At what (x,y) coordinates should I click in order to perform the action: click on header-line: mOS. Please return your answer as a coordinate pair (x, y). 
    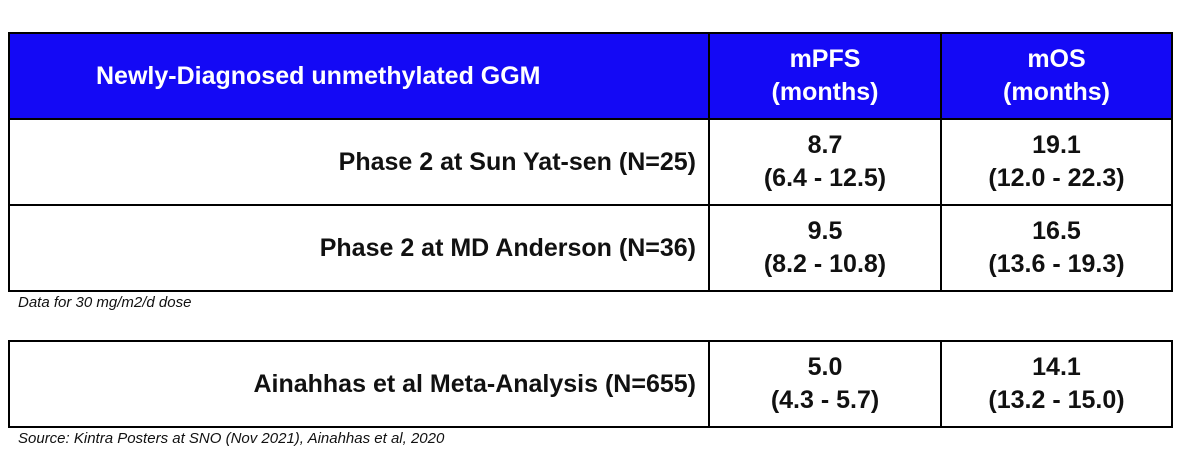
    Looking at the image, I should click on (1056, 59).